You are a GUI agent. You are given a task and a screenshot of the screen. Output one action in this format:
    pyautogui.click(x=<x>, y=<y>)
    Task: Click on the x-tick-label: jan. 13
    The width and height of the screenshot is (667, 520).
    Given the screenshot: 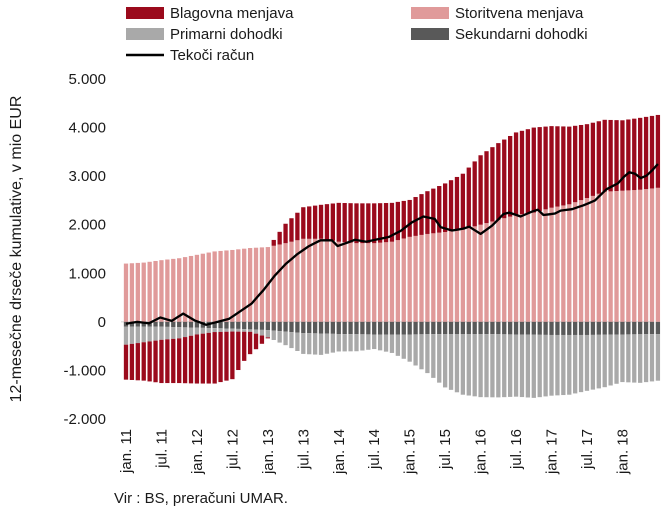 What is the action you would take?
    pyautogui.click(x=268, y=452)
    